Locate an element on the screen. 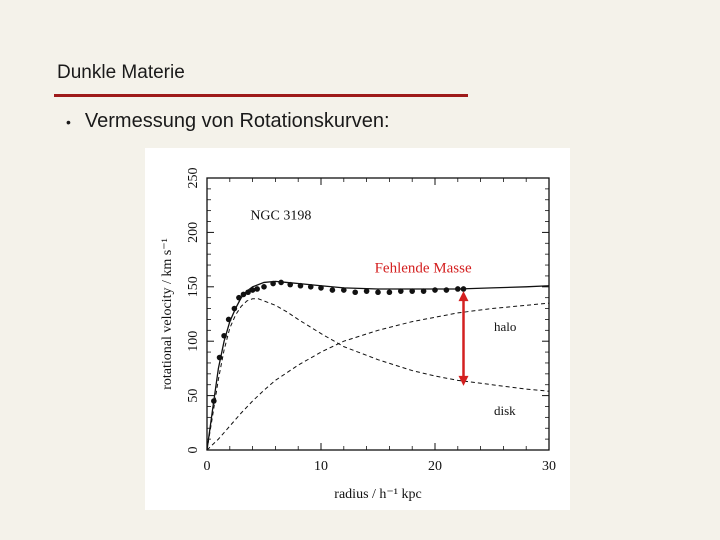  x-tick-label: 10 is located at coordinates (321, 466).